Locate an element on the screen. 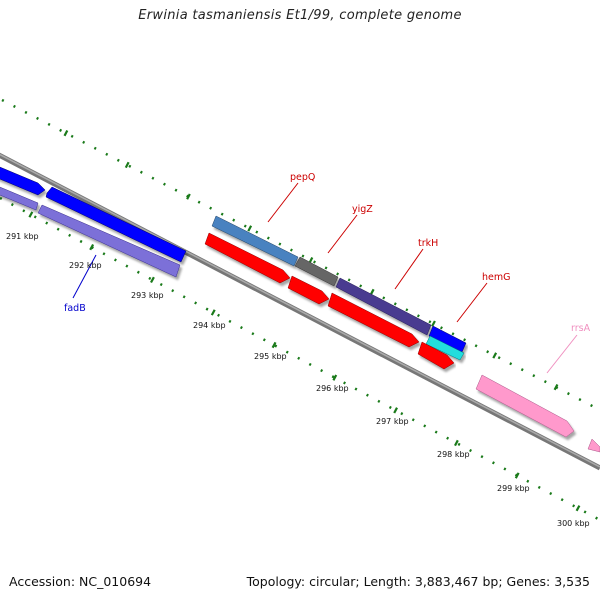 The image size is (600, 600). fadB-leader is located at coordinates (84, 276).